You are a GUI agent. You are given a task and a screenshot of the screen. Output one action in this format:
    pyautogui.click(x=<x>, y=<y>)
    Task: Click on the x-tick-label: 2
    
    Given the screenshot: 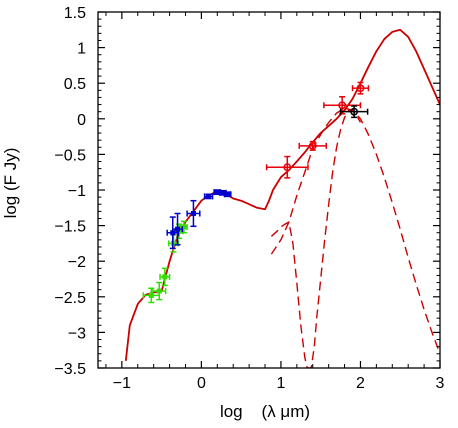 What is the action you would take?
    pyautogui.click(x=360, y=383)
    